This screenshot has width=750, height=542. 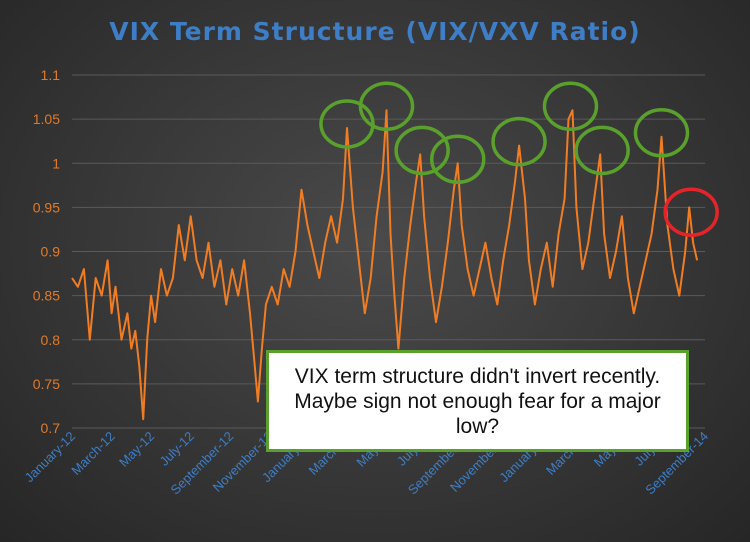 I want to click on y-tick-label: 1, so click(x=56, y=163).